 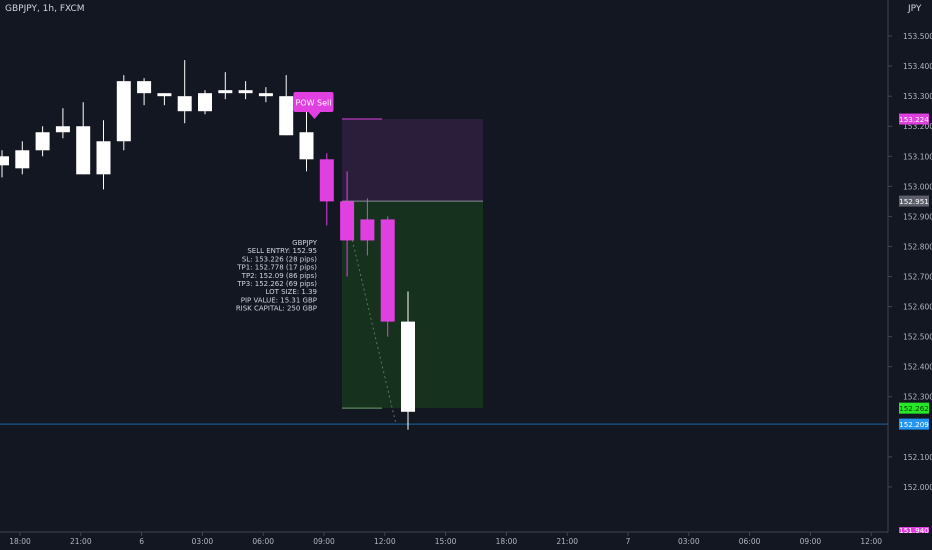 What do you see at coordinates (915, 9) in the screenshot?
I see `currency-label: JPY` at bounding box center [915, 9].